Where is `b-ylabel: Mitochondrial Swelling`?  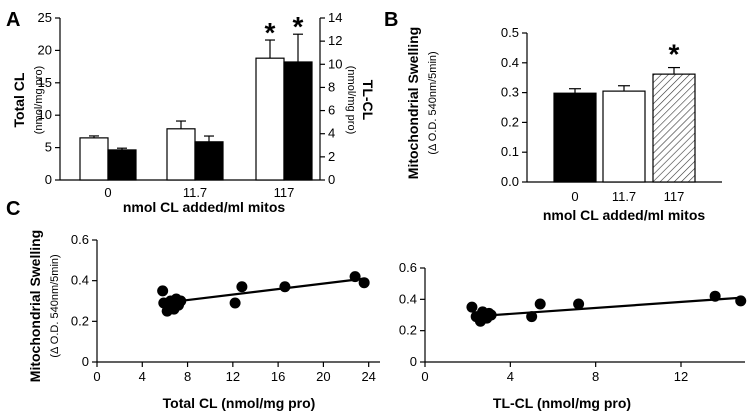
b-ylabel: Mitochondrial Swelling is located at coordinates (413, 103).